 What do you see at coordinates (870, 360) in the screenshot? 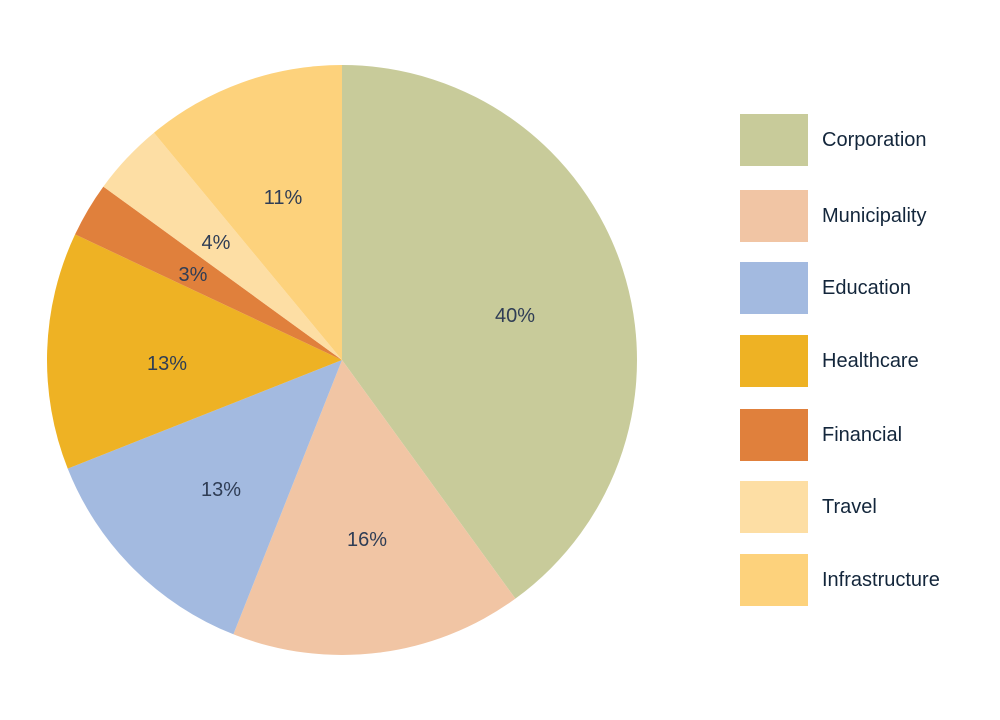
I see `legend-label: Healthcare` at bounding box center [870, 360].